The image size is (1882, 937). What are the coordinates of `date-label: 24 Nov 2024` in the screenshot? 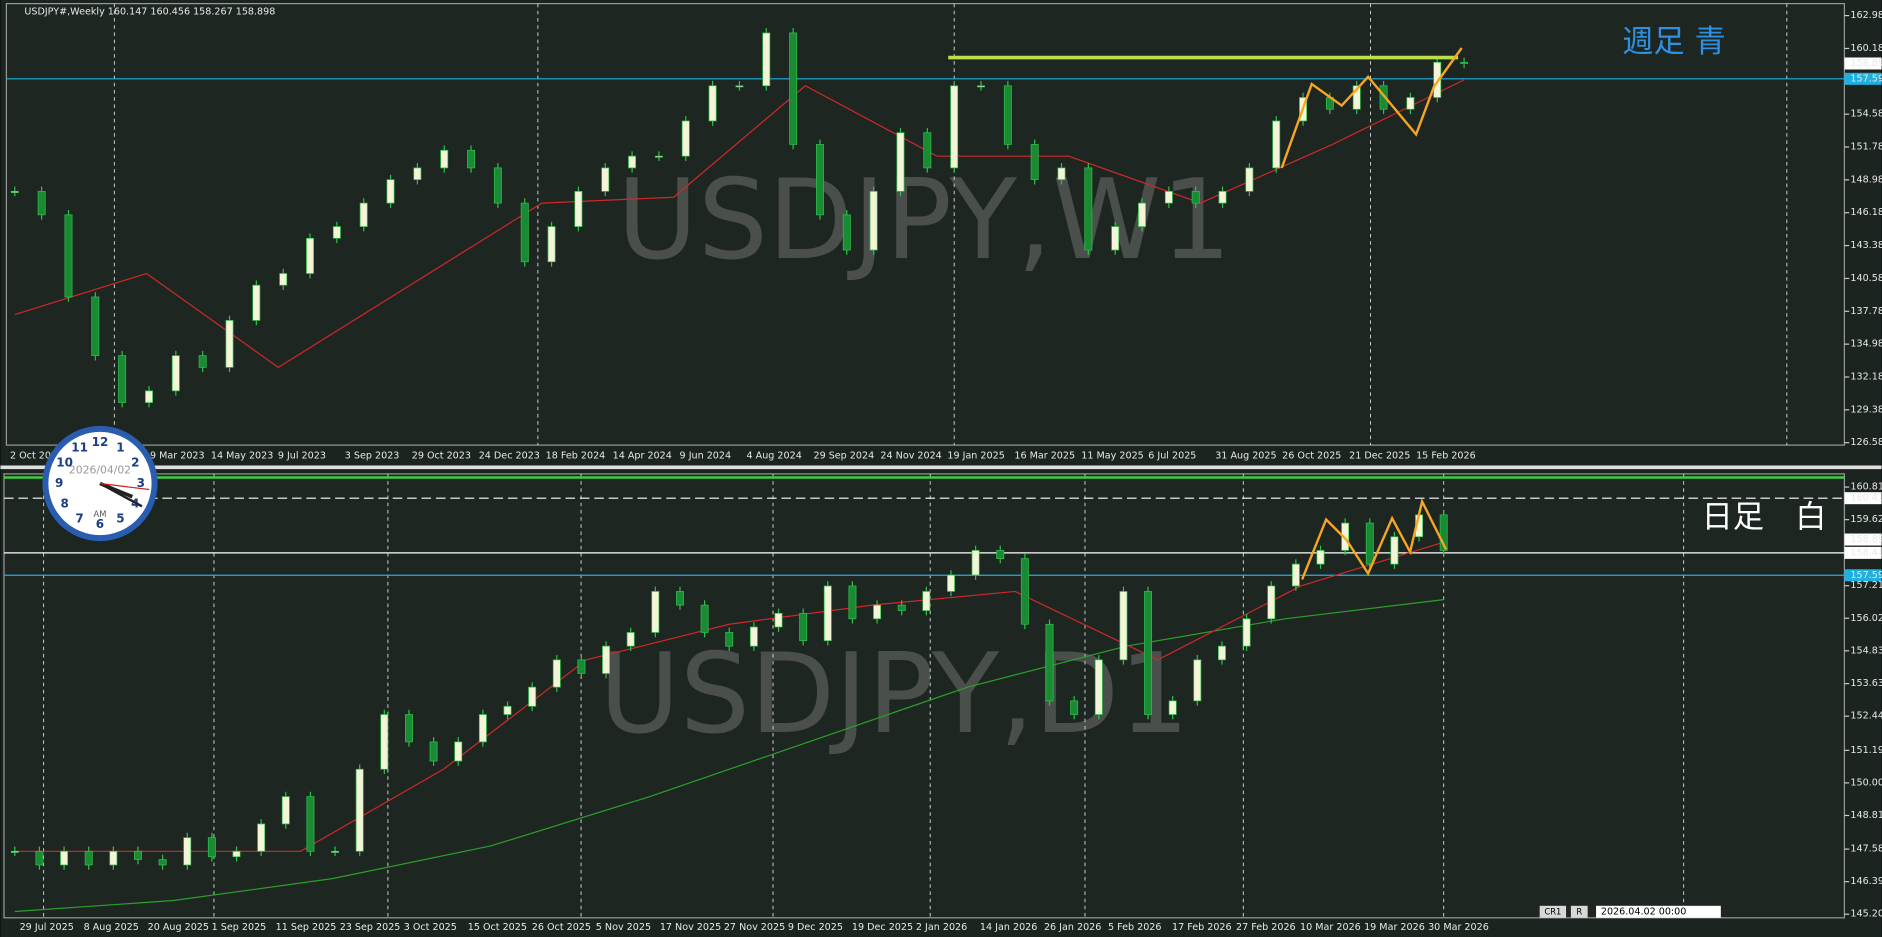 It's located at (910, 455).